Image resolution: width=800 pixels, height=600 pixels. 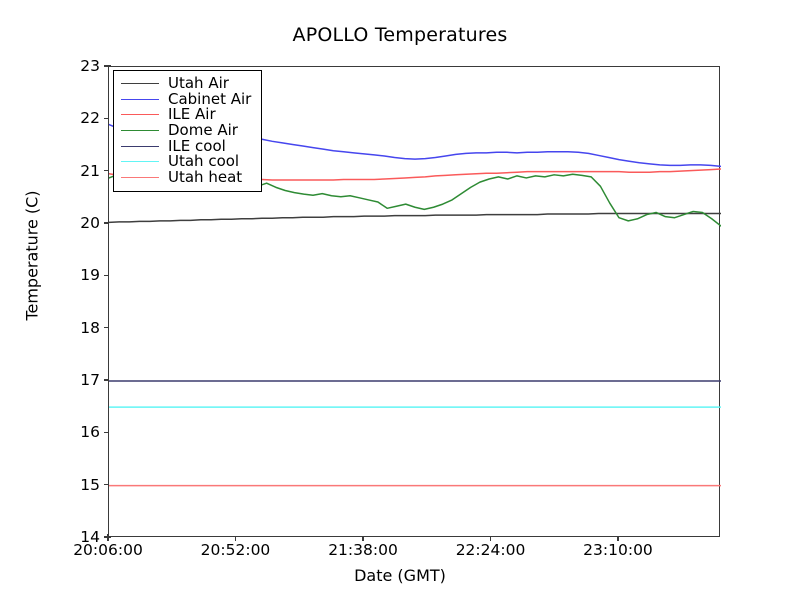 What do you see at coordinates (203, 130) in the screenshot?
I see `legend-item-label: Dome Air` at bounding box center [203, 130].